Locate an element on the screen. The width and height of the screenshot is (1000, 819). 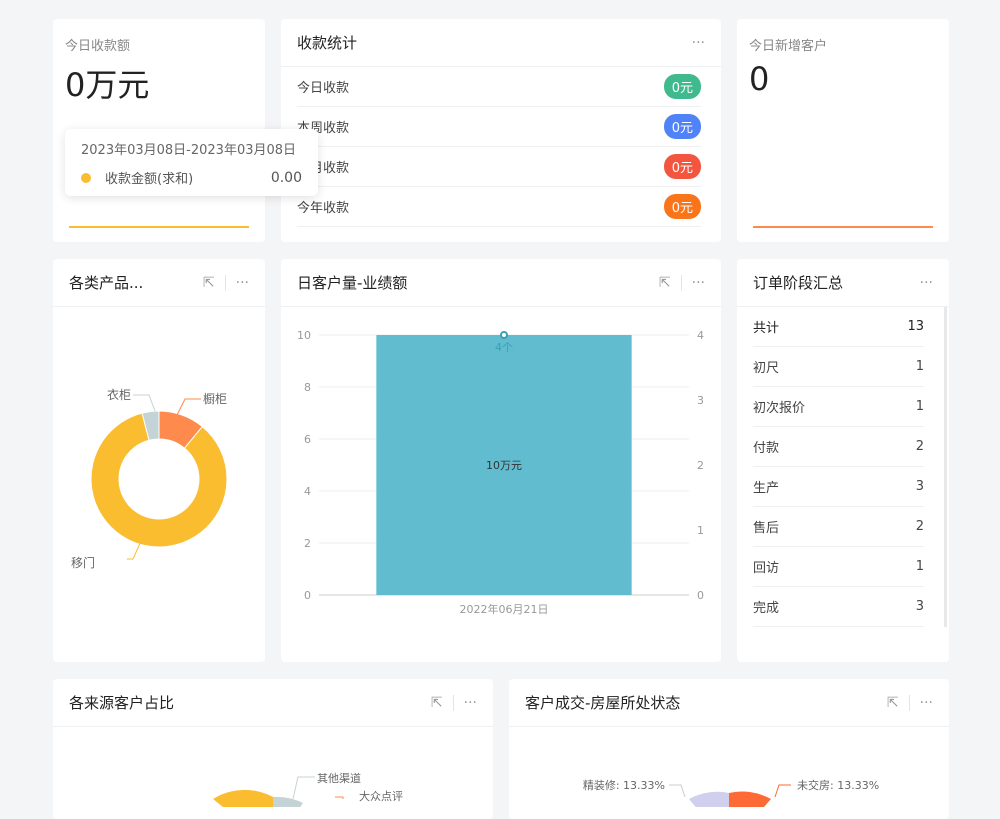
series-dot-icon is located at coordinates (86, 177).